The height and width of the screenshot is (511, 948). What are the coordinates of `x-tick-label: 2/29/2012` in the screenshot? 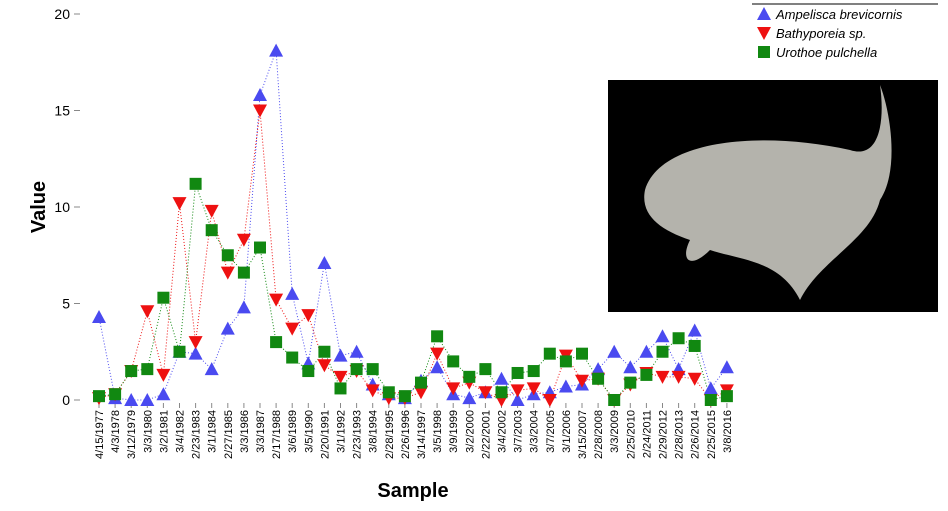 It's located at (664, 434).